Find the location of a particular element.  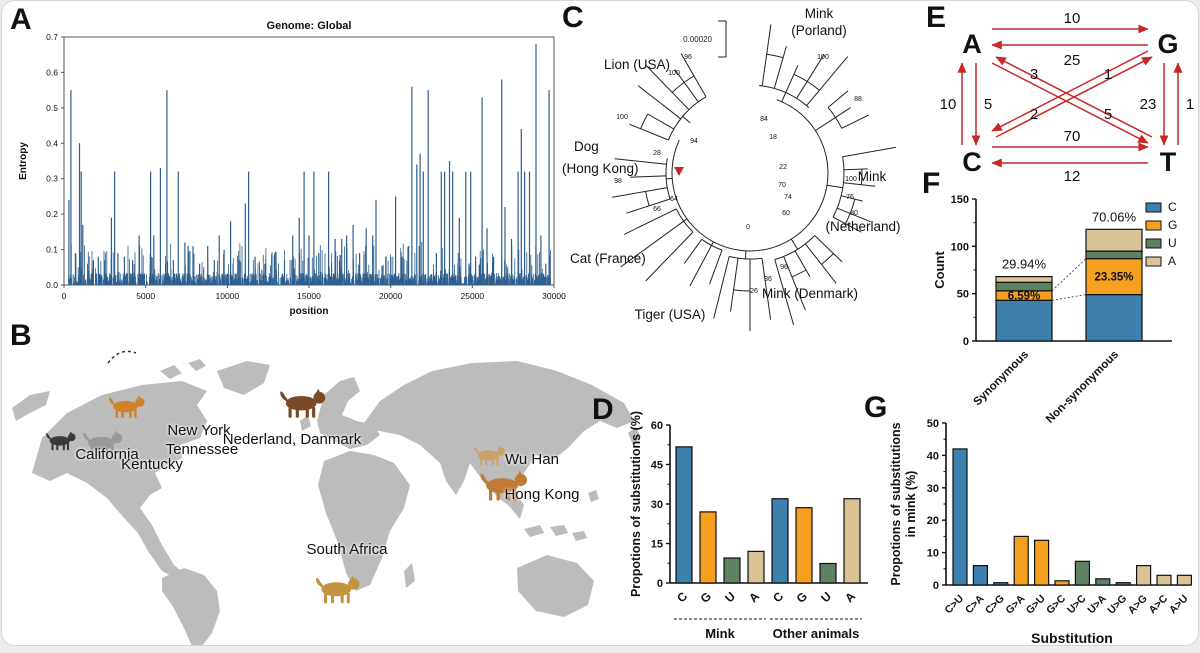

y-axis-label: in mink (%) is located at coordinates (911, 504).